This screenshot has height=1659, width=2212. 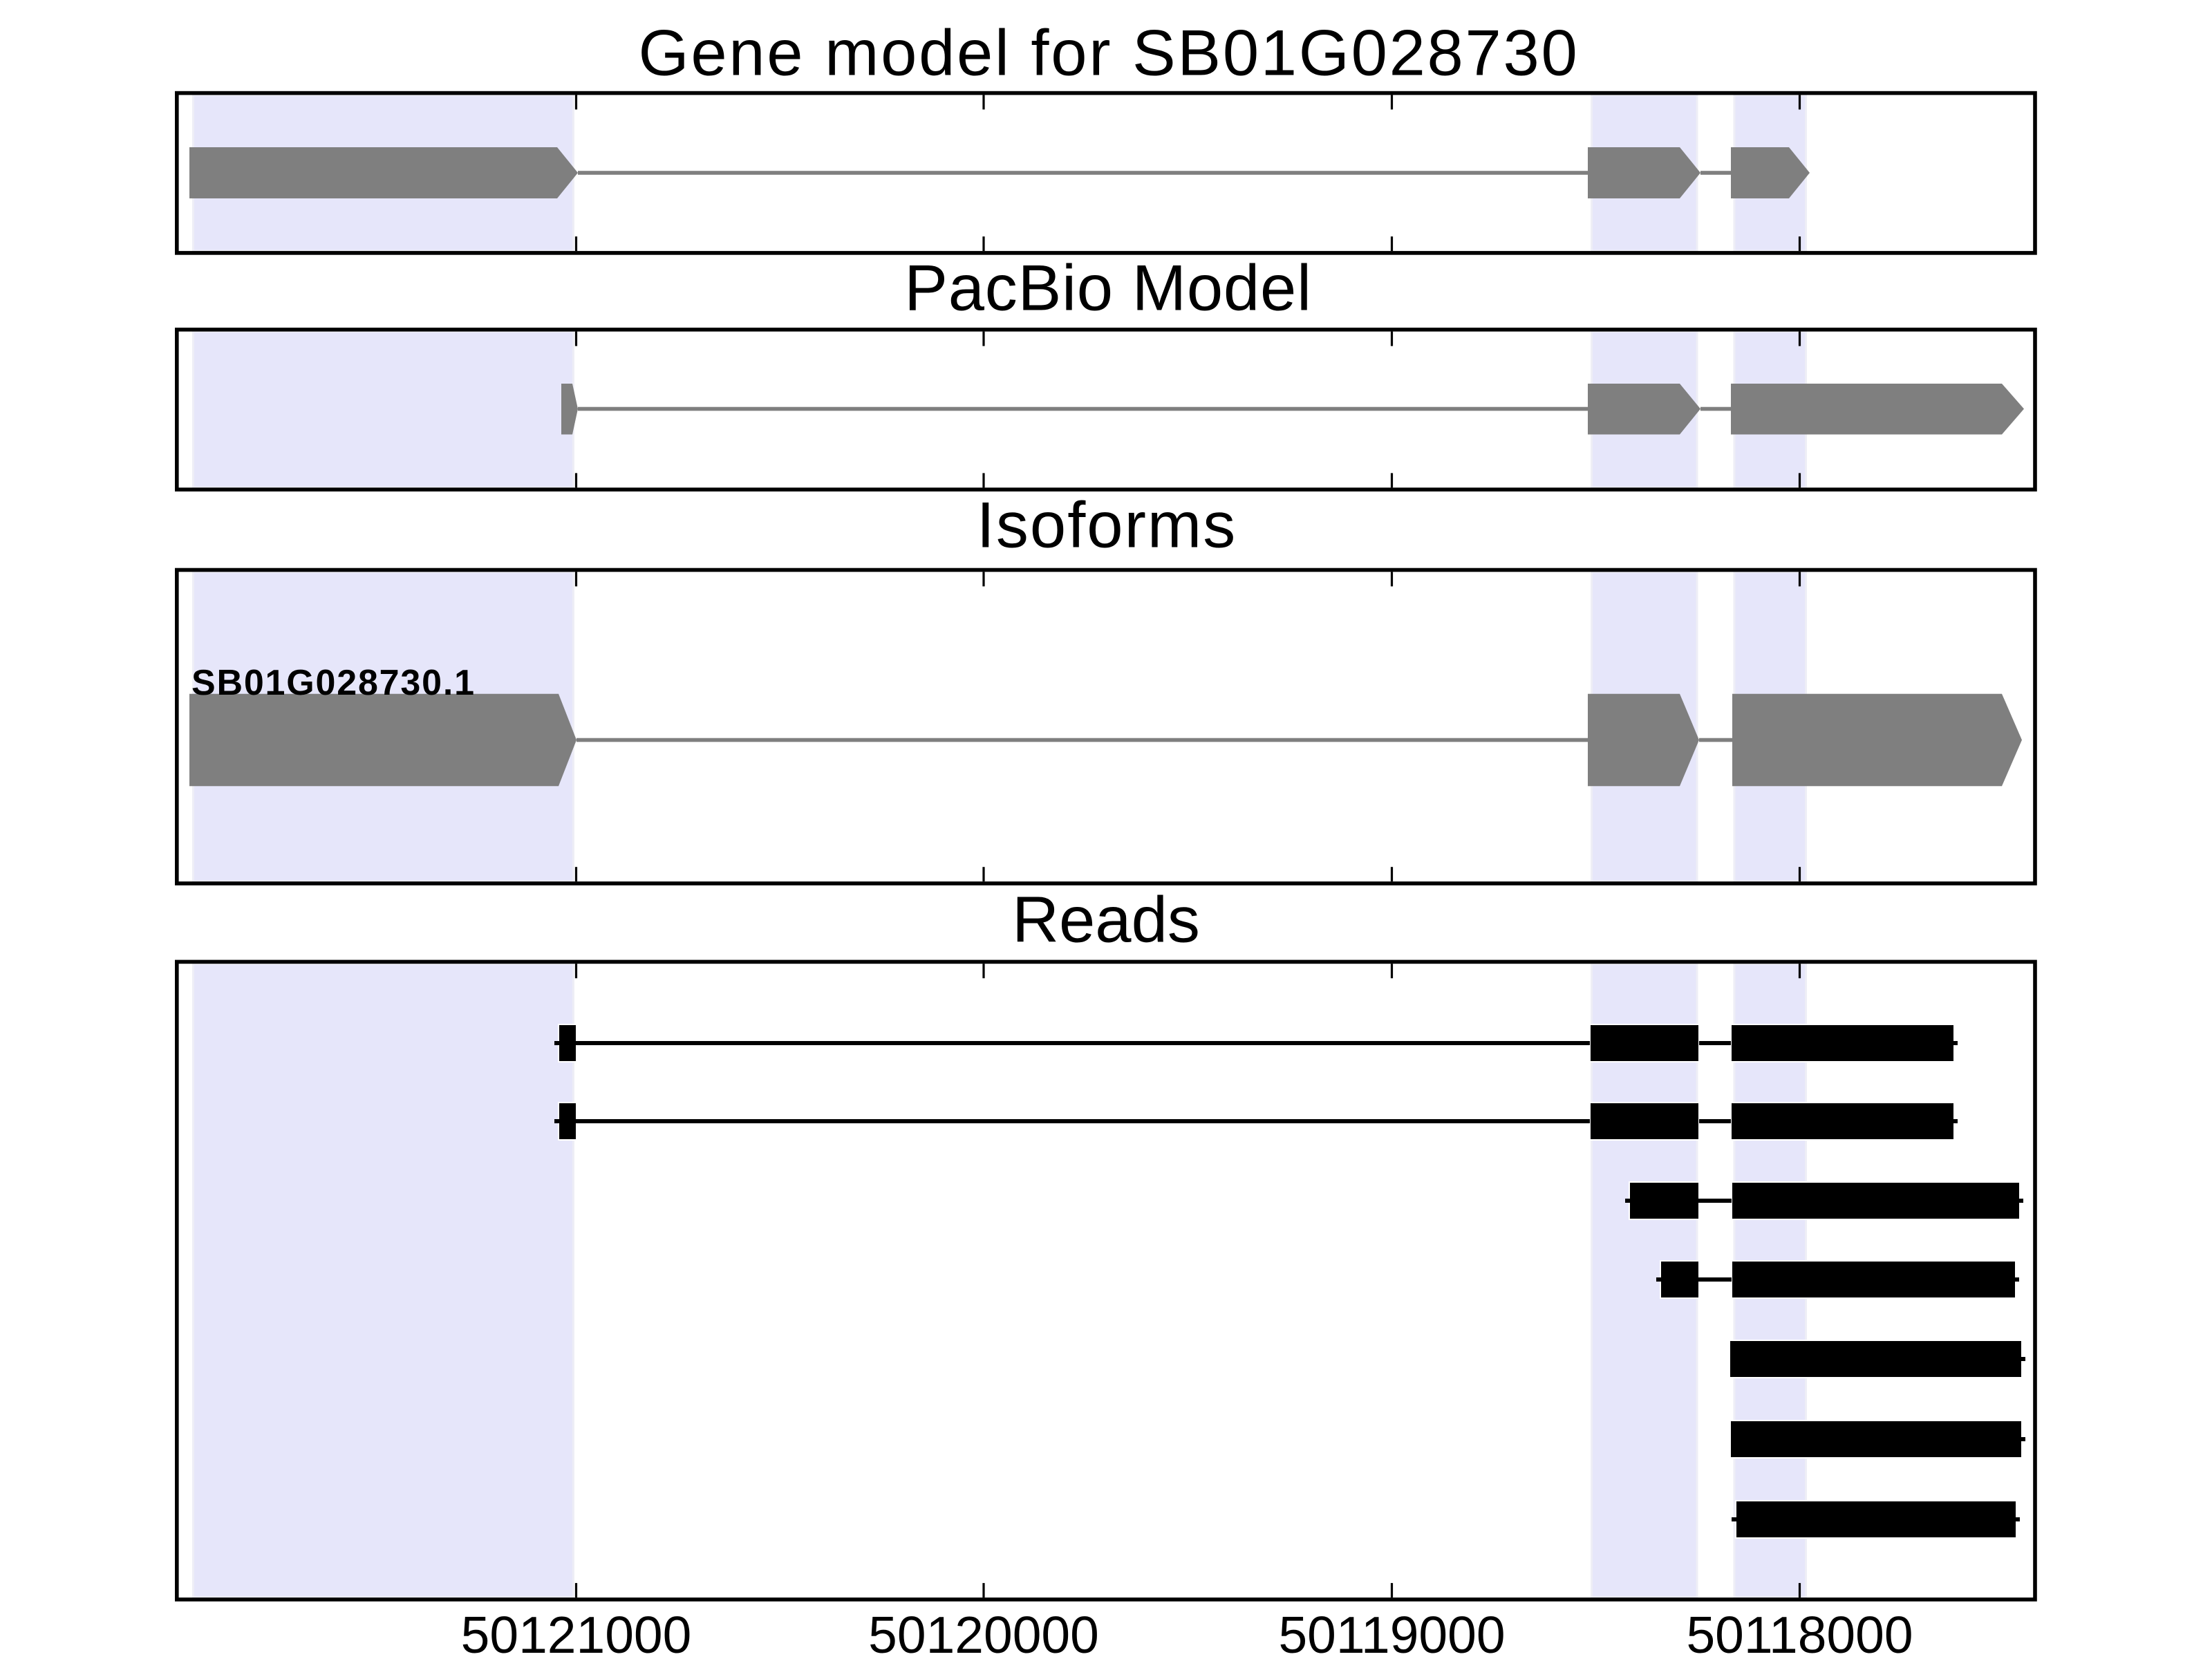 I want to click on svg-text: 50118000, so click(x=1799, y=1633).